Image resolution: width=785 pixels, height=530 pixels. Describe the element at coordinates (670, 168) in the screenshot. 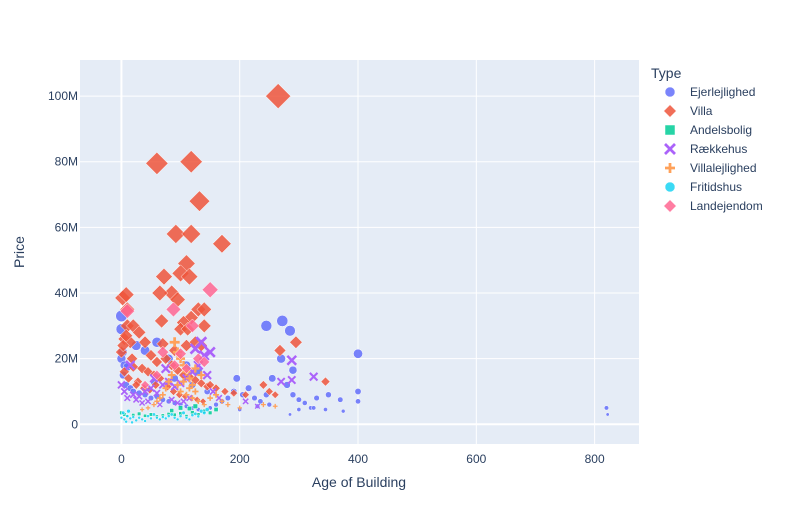

I see `legend-cross-icon` at that location.